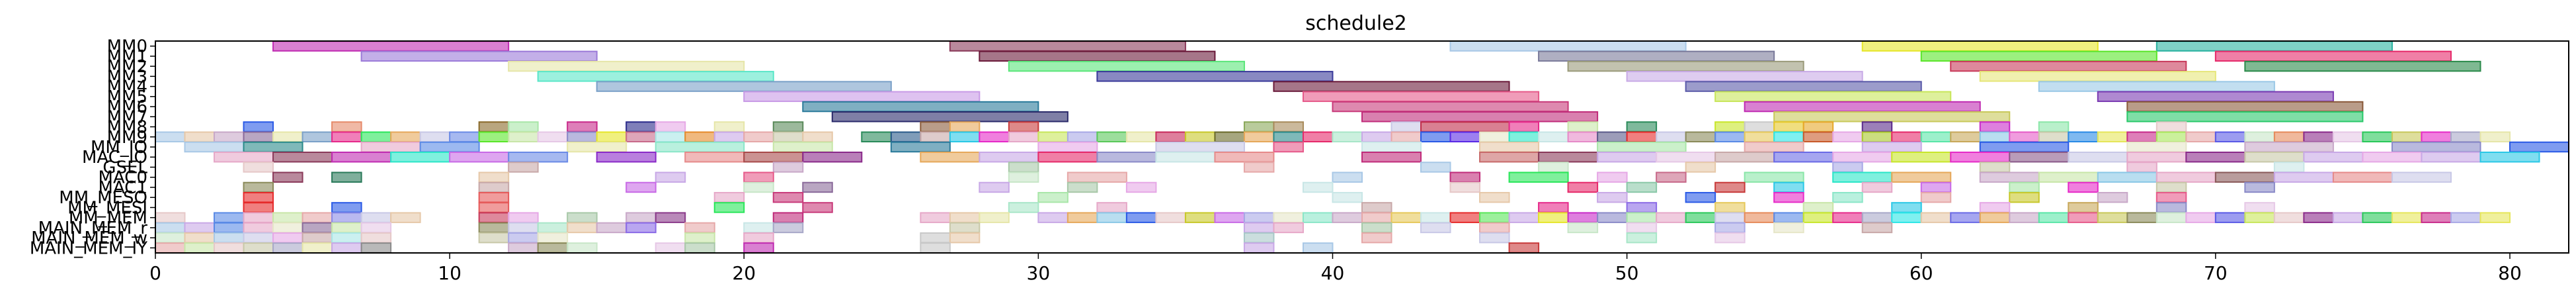 The image size is (2576, 290). I want to click on x-tick-label: 70, so click(2216, 273).